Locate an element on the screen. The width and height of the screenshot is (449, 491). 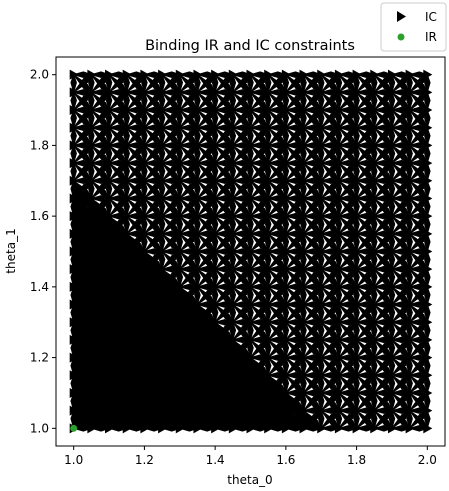
chart-title: Binding IR and IC constraints is located at coordinates (250, 46).